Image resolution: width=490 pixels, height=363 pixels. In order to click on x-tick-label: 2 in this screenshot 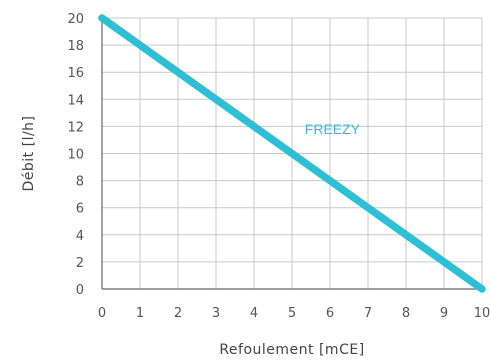, I will do `click(178, 313)`.